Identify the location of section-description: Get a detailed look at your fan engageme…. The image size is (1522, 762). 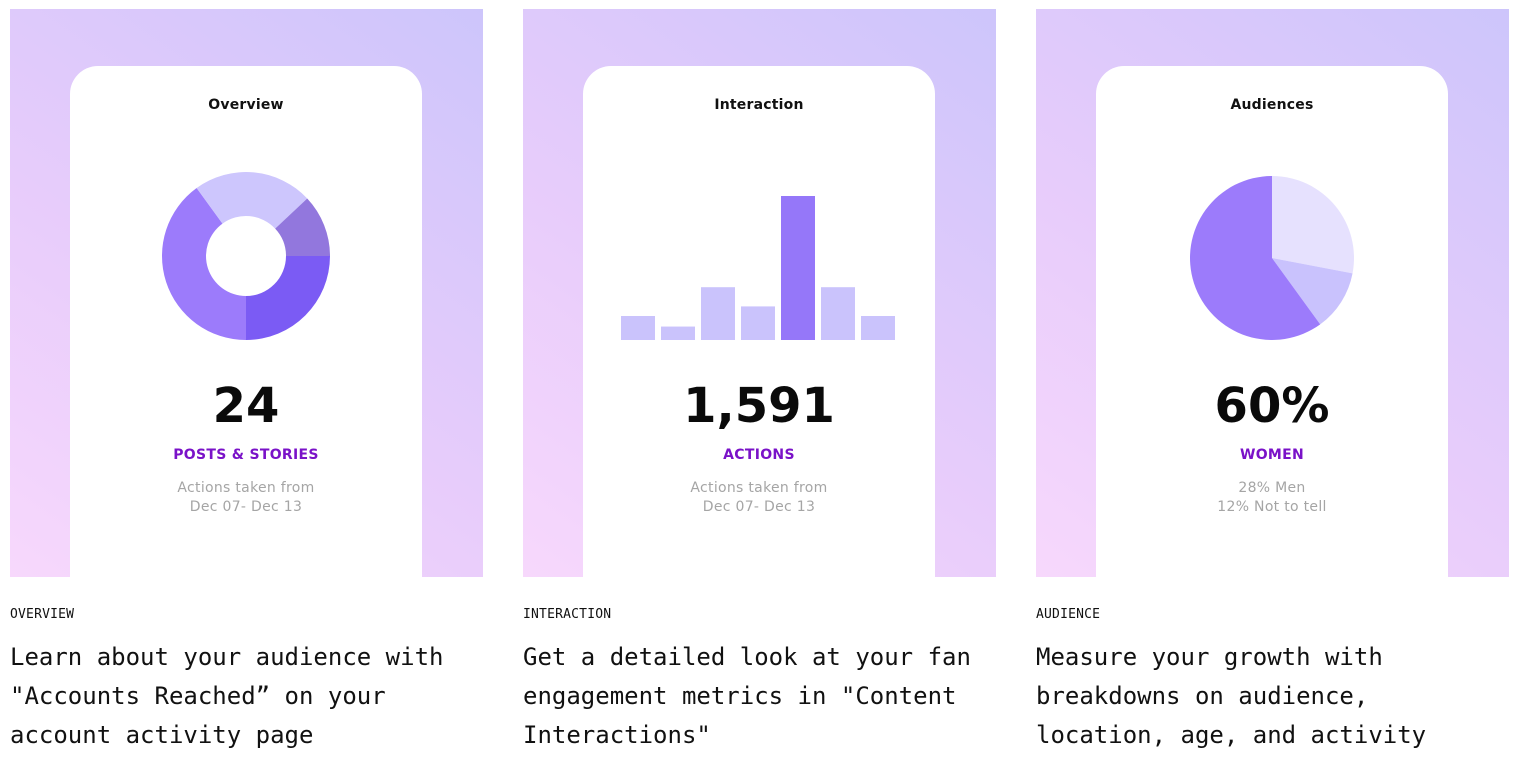
(747, 696).